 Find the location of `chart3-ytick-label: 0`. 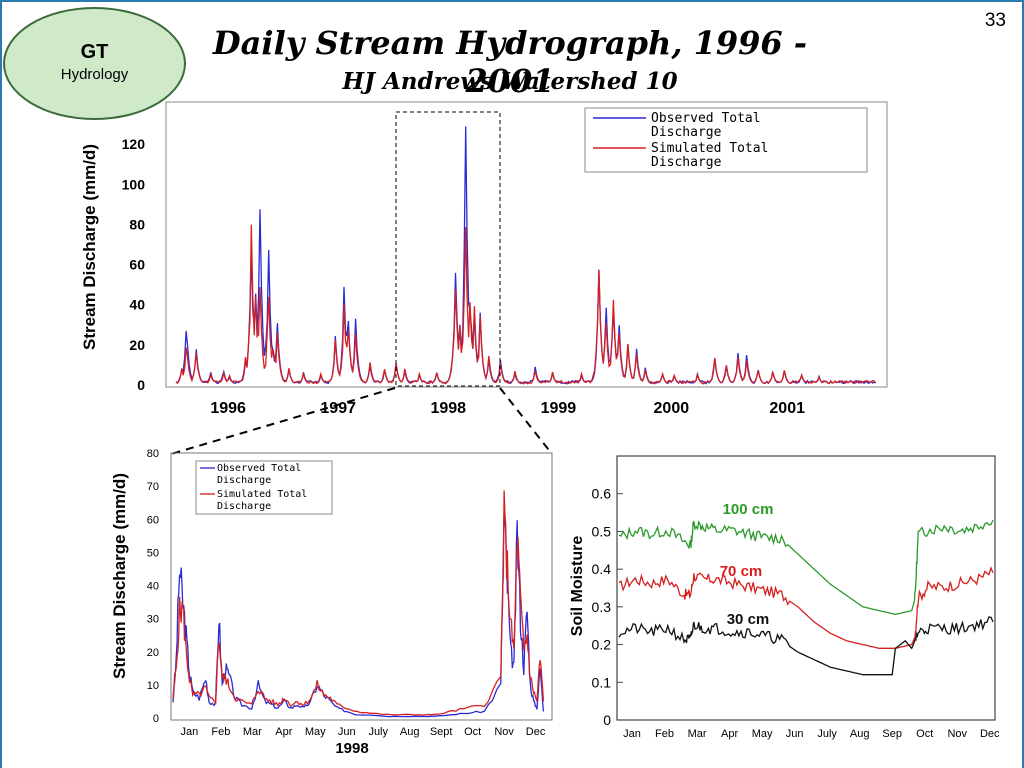

chart3-ytick-label: 0 is located at coordinates (607, 720).